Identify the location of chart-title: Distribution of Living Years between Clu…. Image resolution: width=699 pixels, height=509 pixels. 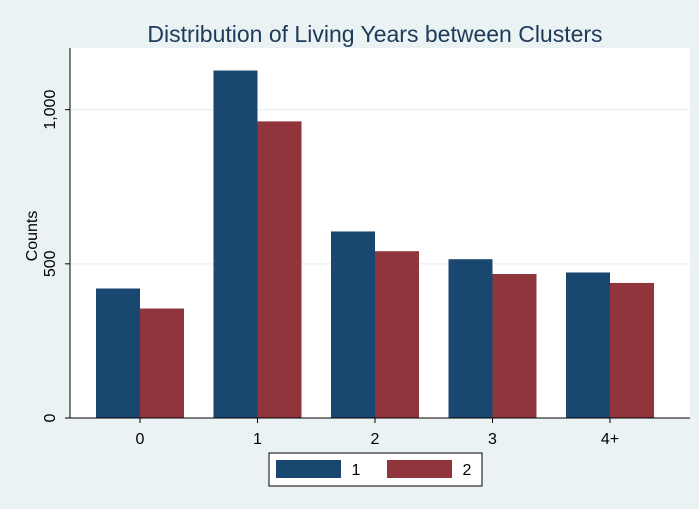
(374, 34).